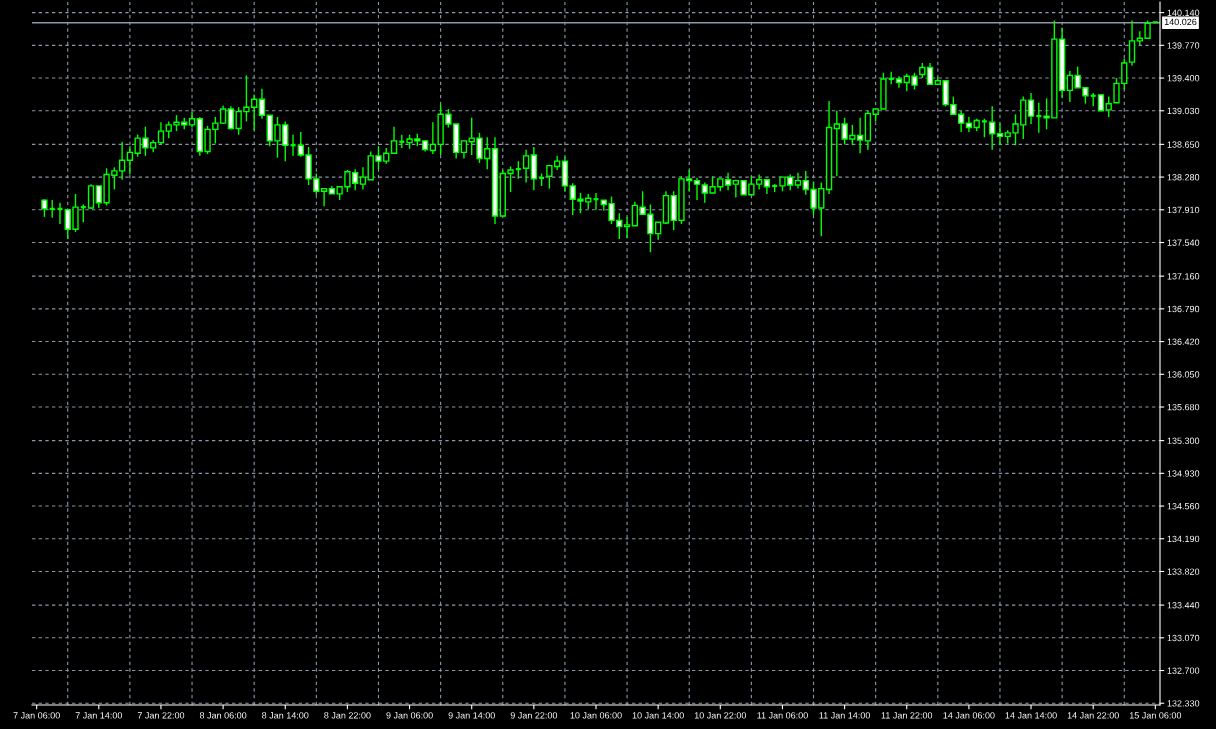  I want to click on y-tick-label: 134.930, so click(1183, 473).